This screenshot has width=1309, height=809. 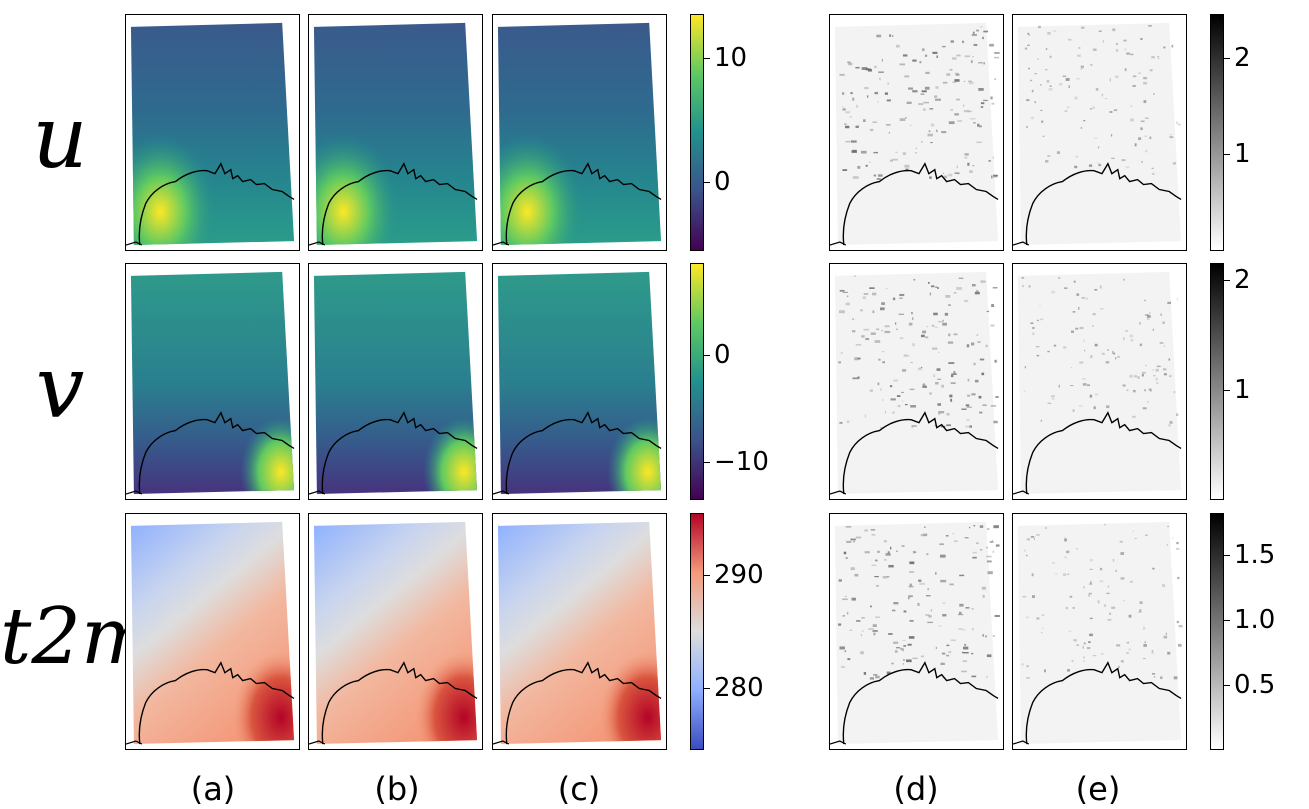 What do you see at coordinates (722, 182) in the screenshot?
I see `colorbar-u-tick-label: 0` at bounding box center [722, 182].